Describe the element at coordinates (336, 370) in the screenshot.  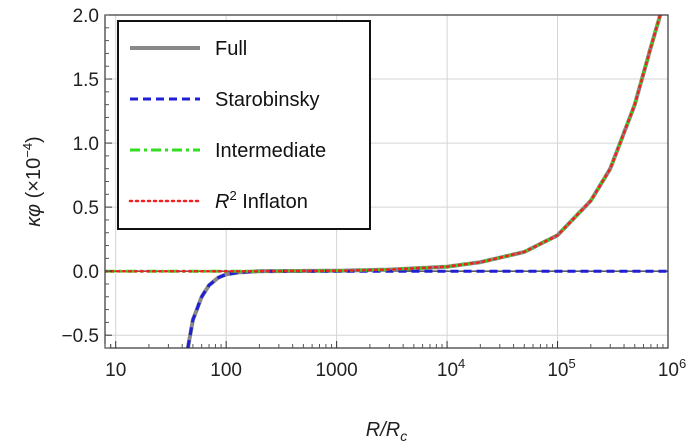
I see `x-tick-label: 1000` at that location.